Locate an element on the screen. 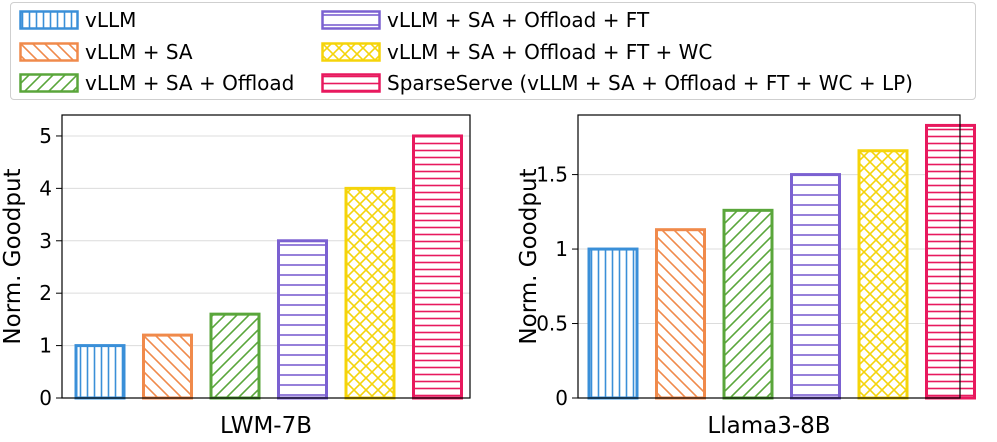 Image resolution: width=997 pixels, height=442 pixels. y-tick-label: 1.5 is located at coordinates (552, 175).